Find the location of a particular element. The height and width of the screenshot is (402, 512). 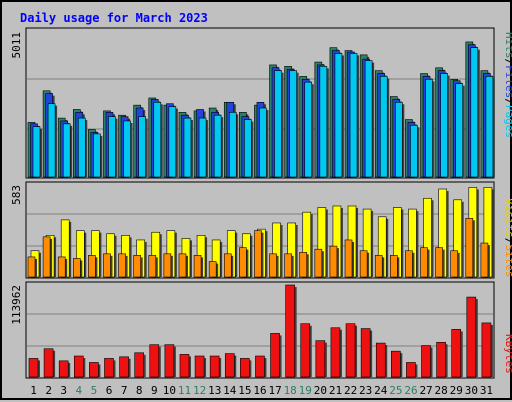

day-label-22: 22 is located at coordinates (350, 390).